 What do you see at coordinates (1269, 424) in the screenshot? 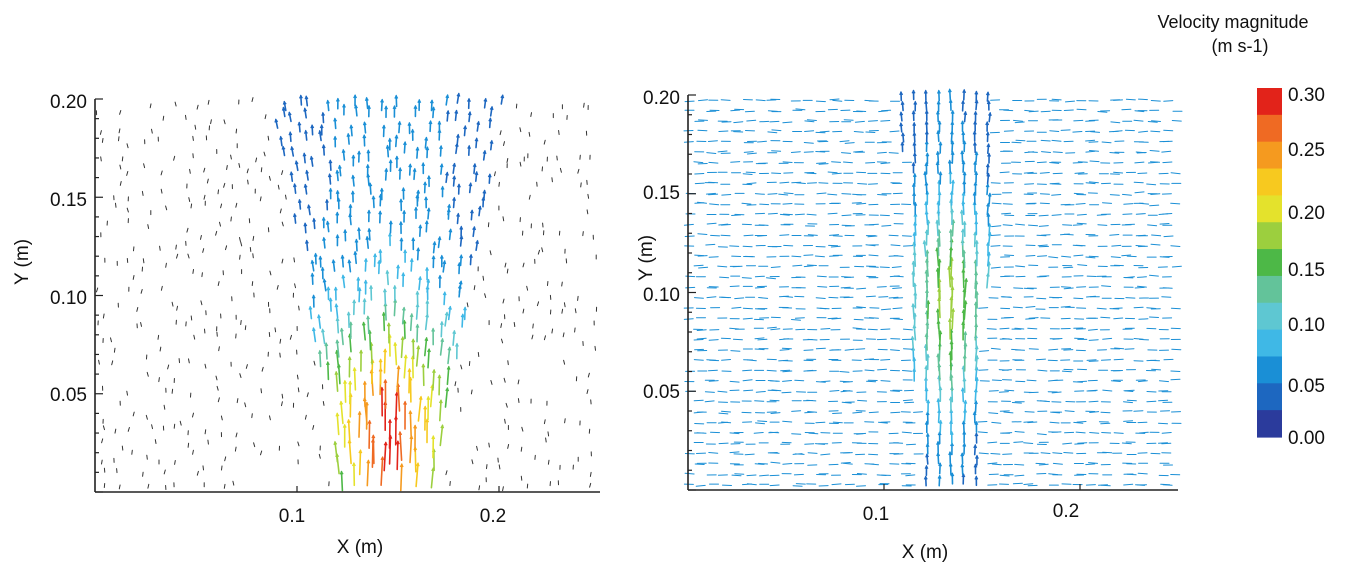
I see `colorbar-swatch` at bounding box center [1269, 424].